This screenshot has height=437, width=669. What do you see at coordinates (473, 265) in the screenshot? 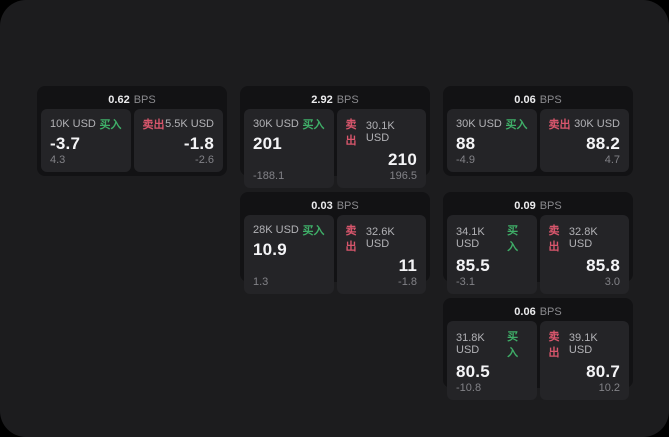
I see `buy-price: 85.5` at bounding box center [473, 265].